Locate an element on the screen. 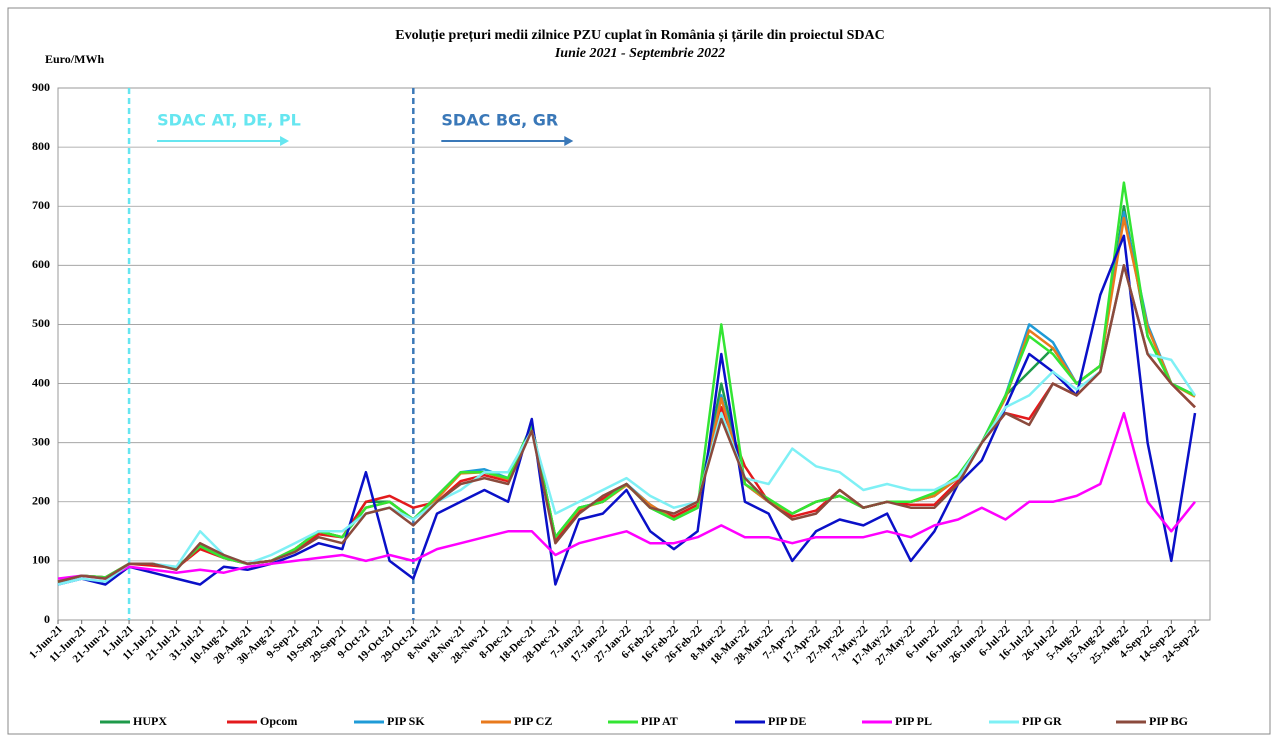 The image size is (1279, 742). legend-label: PIP GR is located at coordinates (1042, 721).